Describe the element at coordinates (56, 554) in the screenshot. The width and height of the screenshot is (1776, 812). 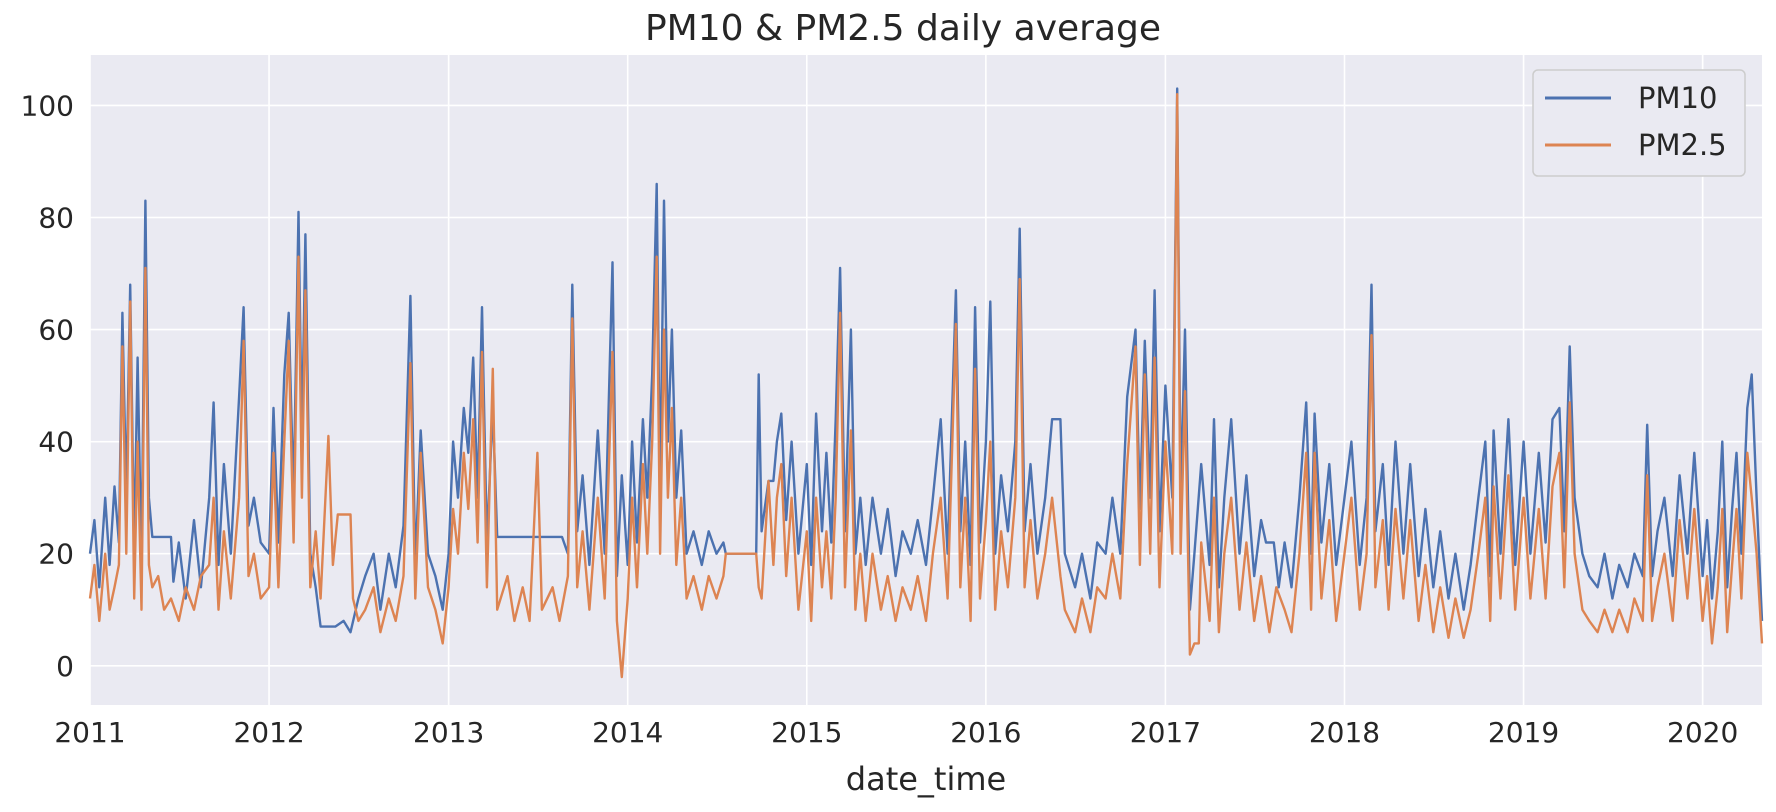
I see `y-tick-label: 20` at that location.